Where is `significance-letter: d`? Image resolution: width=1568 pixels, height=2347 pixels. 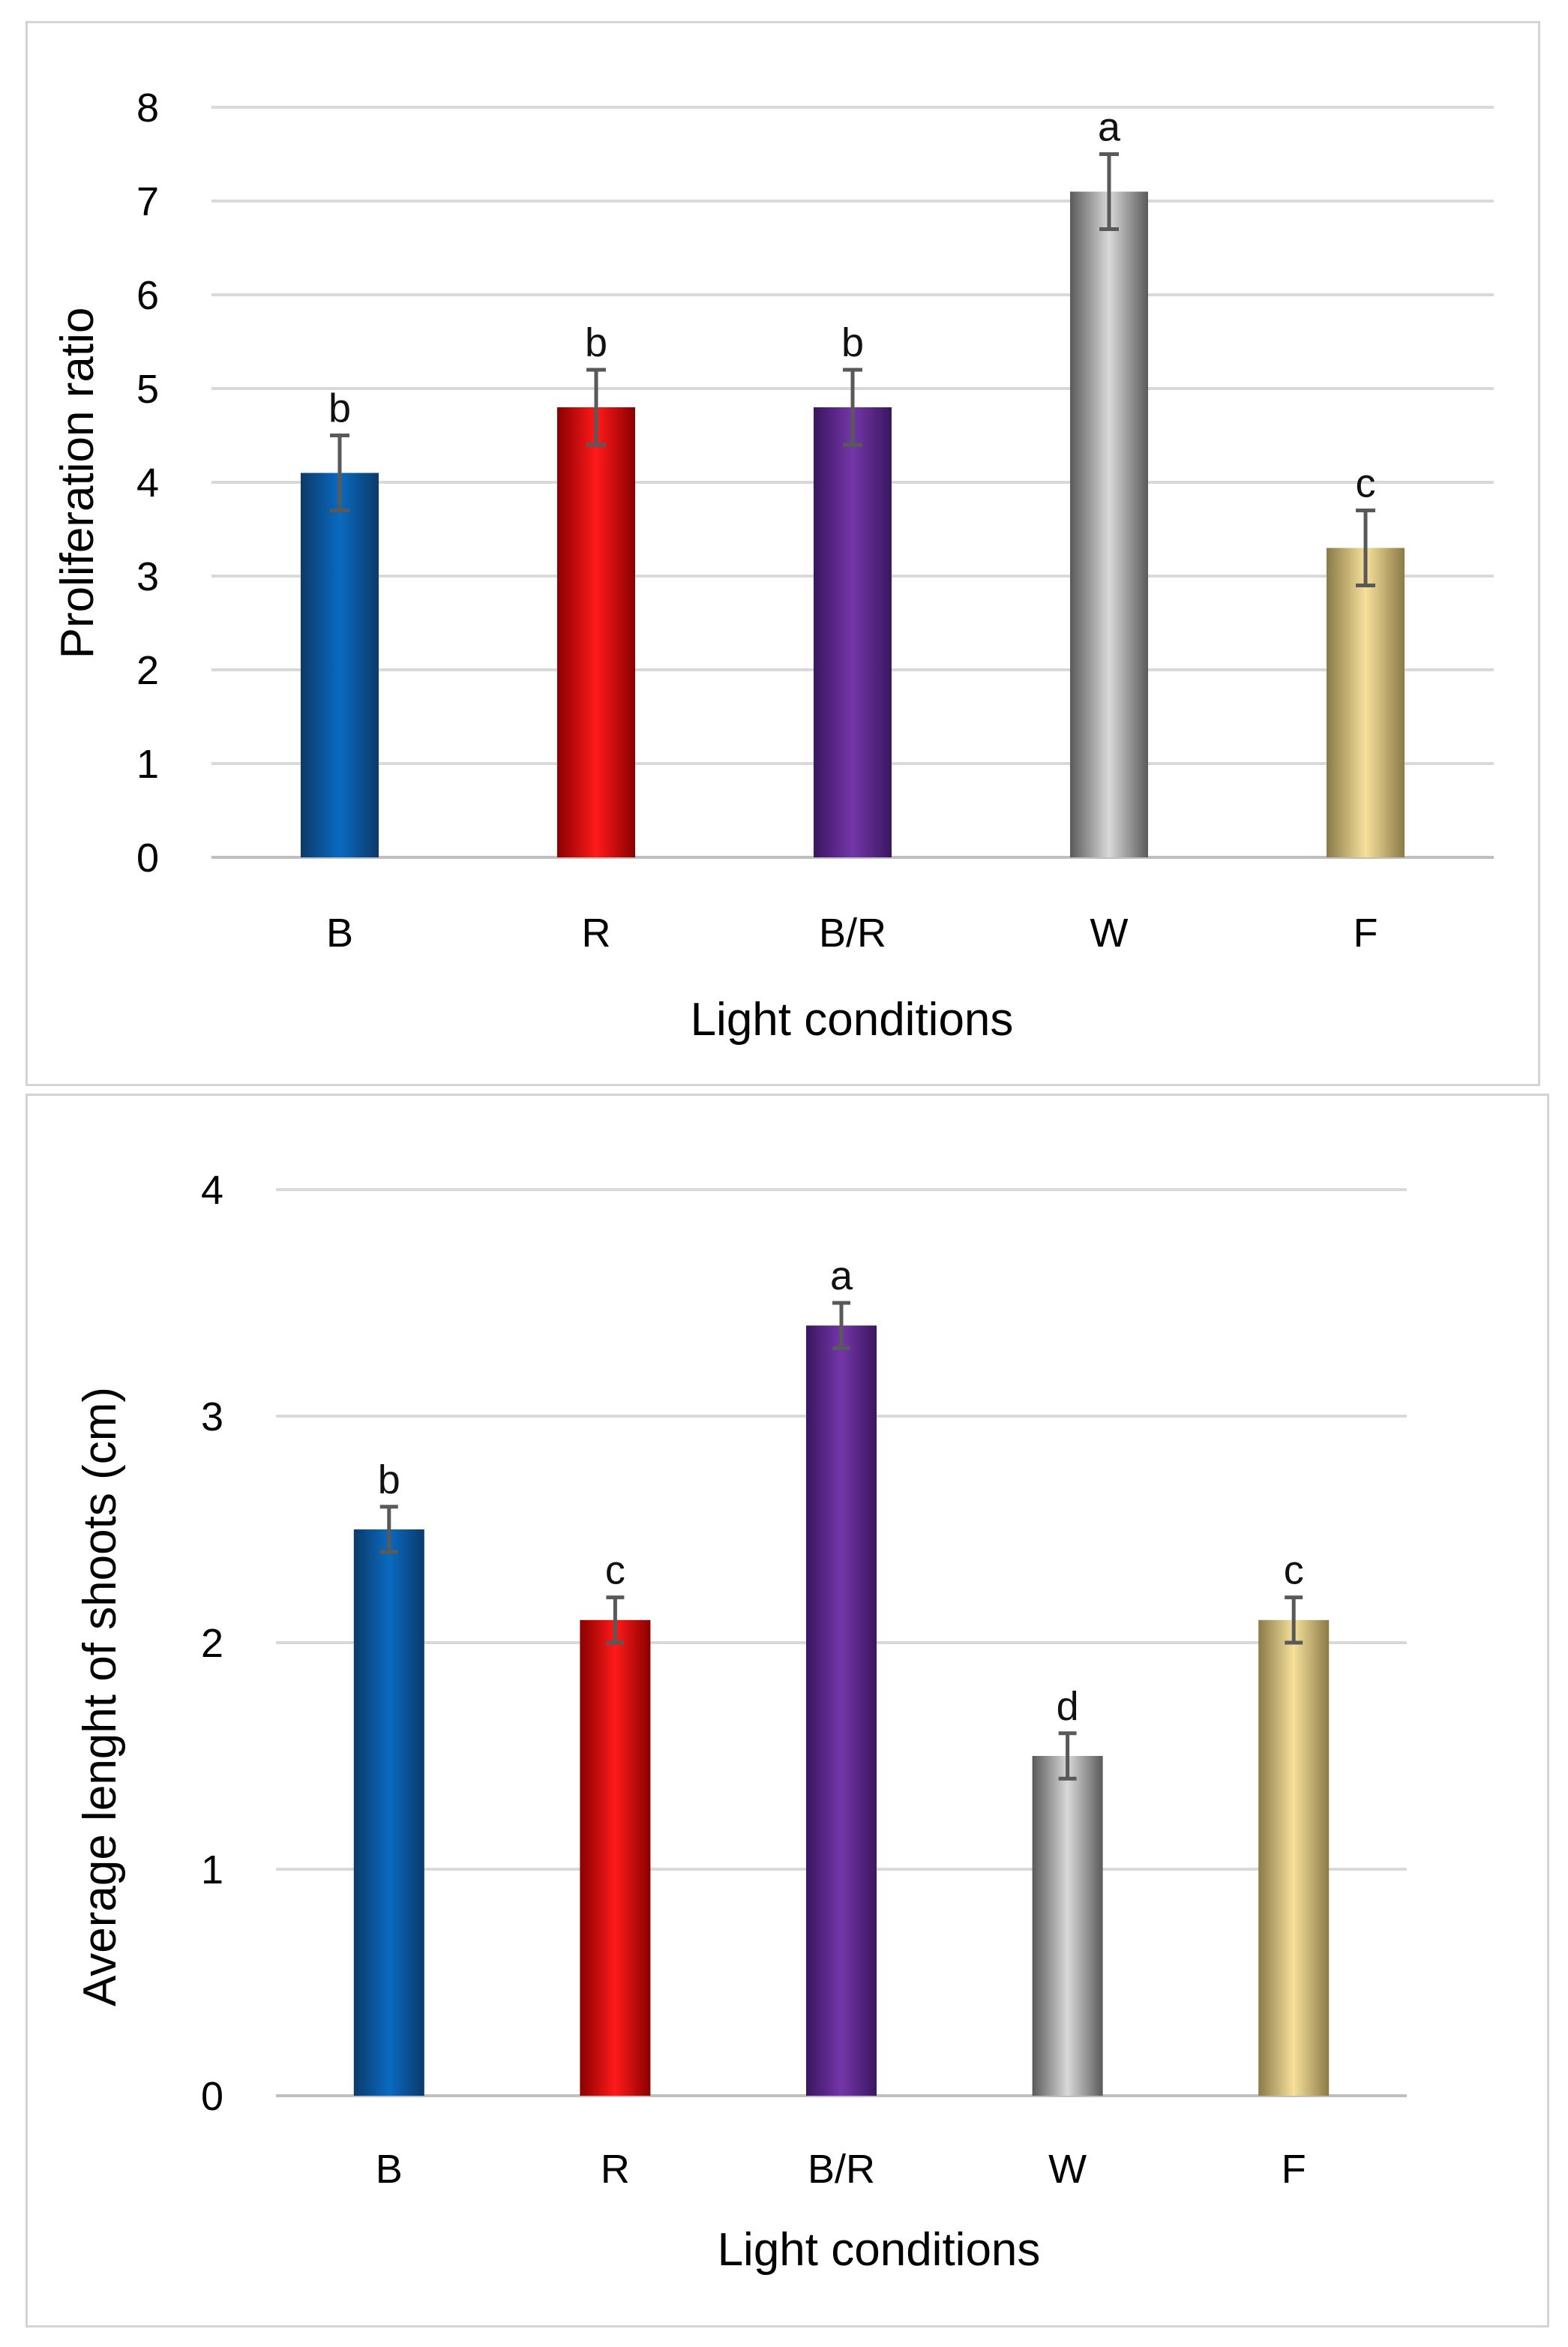
significance-letter: d is located at coordinates (1068, 1707).